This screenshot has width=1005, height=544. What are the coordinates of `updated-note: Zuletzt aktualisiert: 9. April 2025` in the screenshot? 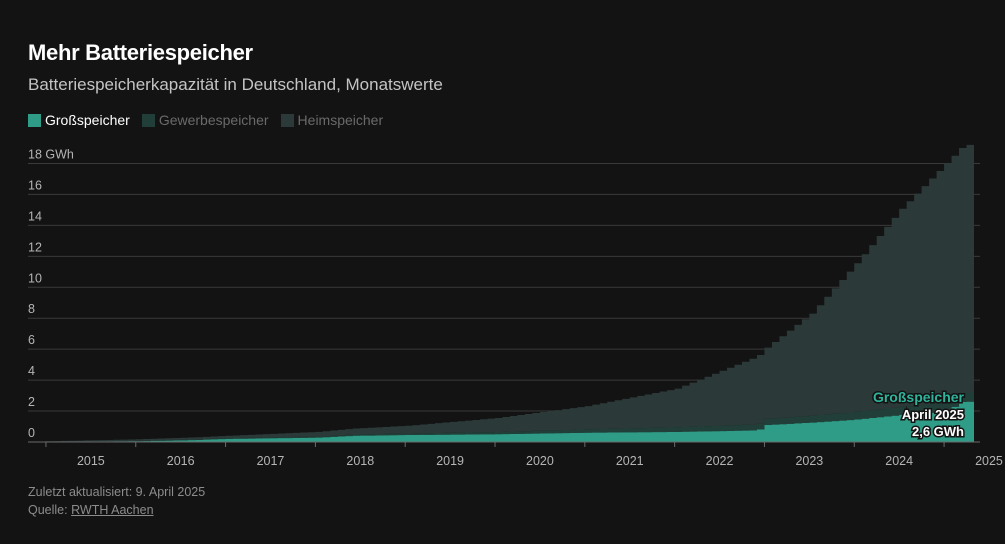 It's located at (117, 492).